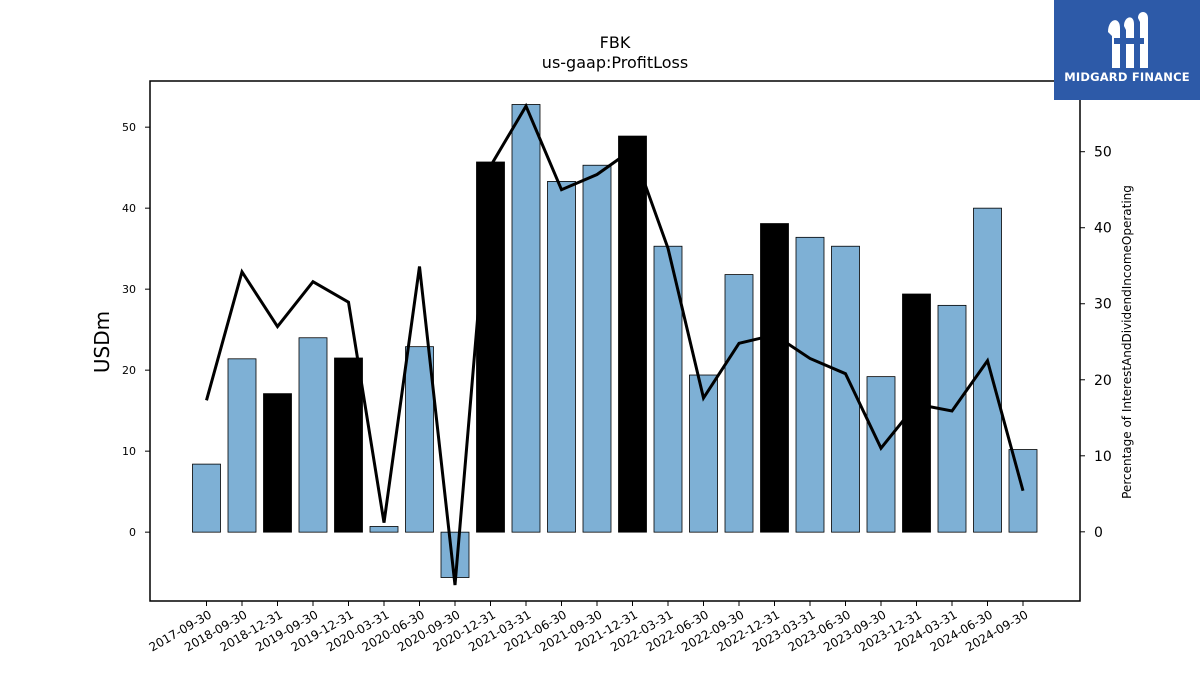 The image size is (1200, 675). What do you see at coordinates (1098, 533) in the screenshot?
I see `y2-tick-label: 0` at bounding box center [1098, 533].